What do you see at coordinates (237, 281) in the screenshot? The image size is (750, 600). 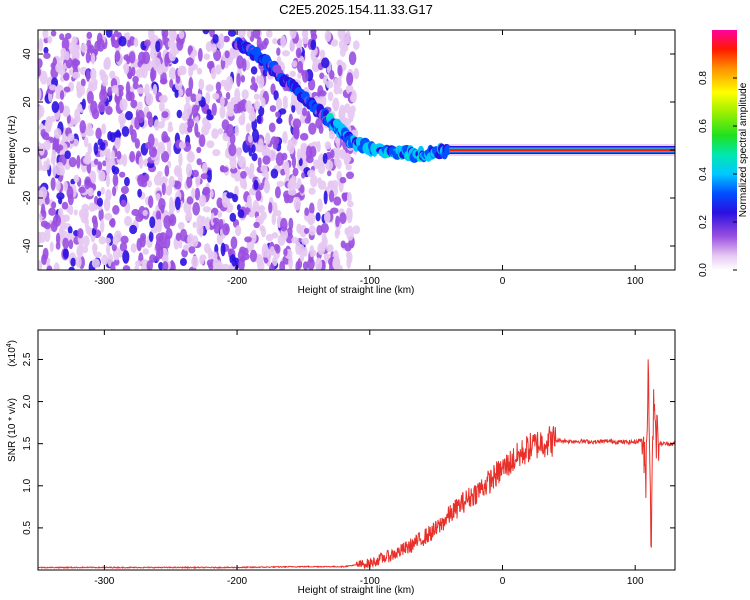 I see `top-x-tick-label: -200` at bounding box center [237, 281].